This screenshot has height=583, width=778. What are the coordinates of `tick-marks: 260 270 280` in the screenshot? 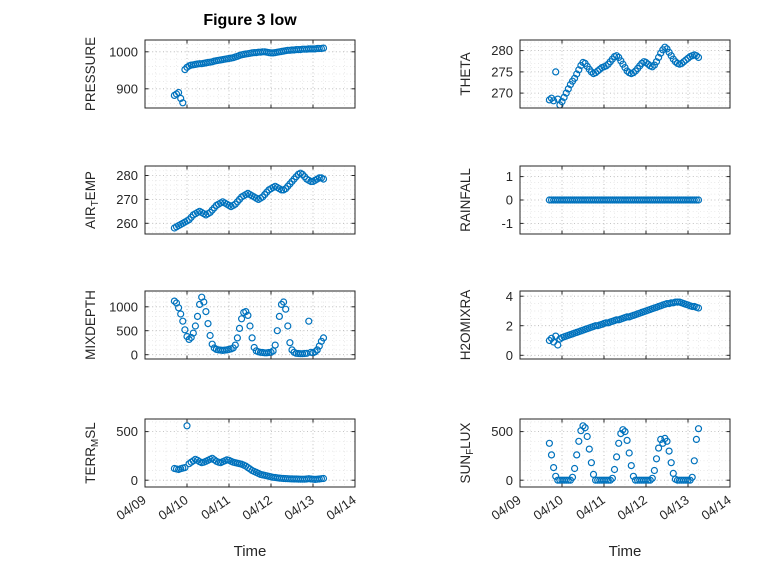 It's located at (236, 200).